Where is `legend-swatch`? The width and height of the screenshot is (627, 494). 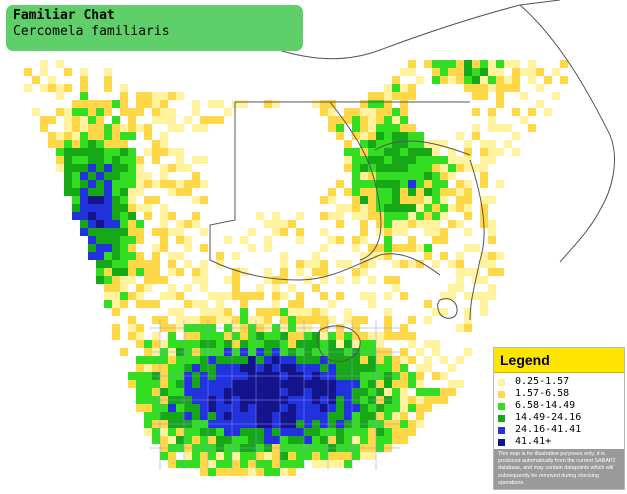
legend-swatch is located at coordinates (501, 382).